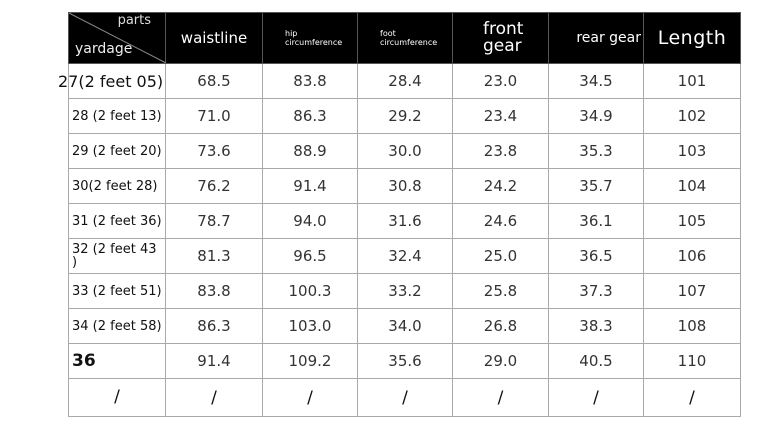  Describe the element at coordinates (596, 291) in the screenshot. I see `value-cell: 37.3` at that location.